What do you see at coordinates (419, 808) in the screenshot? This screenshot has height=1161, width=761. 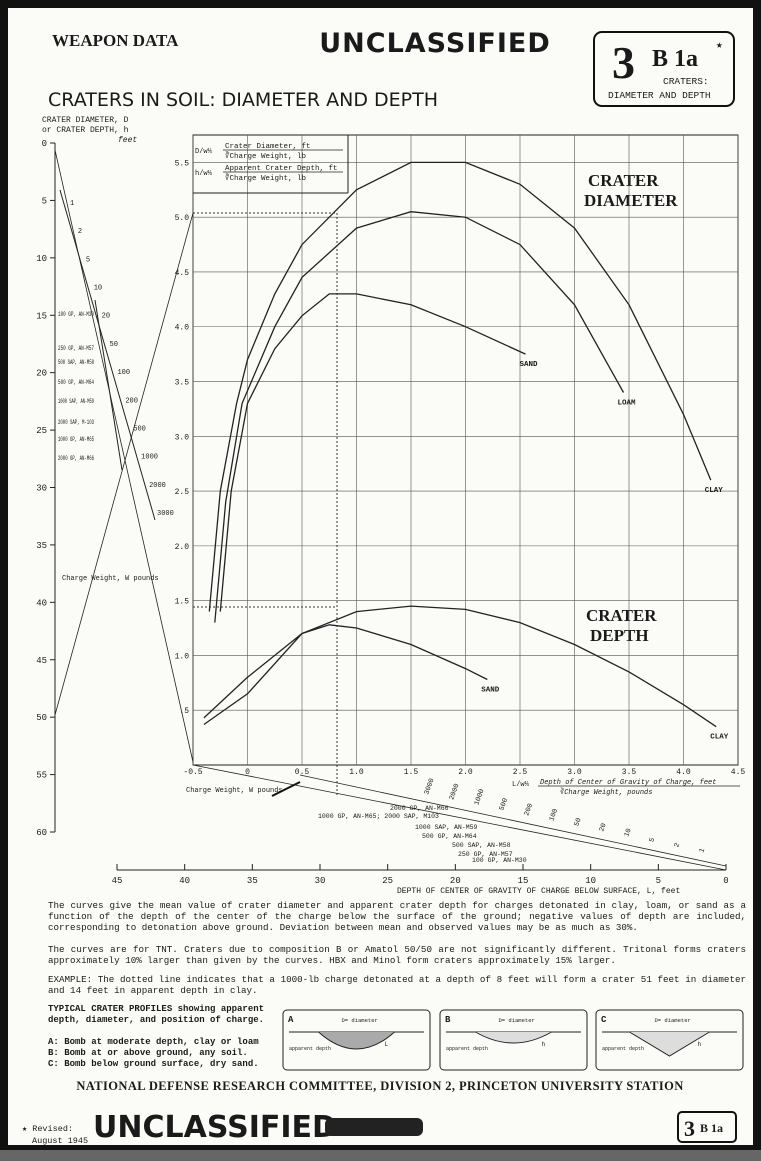 I see `bomb-label: 2000 GP, AN-M66` at bounding box center [419, 808].